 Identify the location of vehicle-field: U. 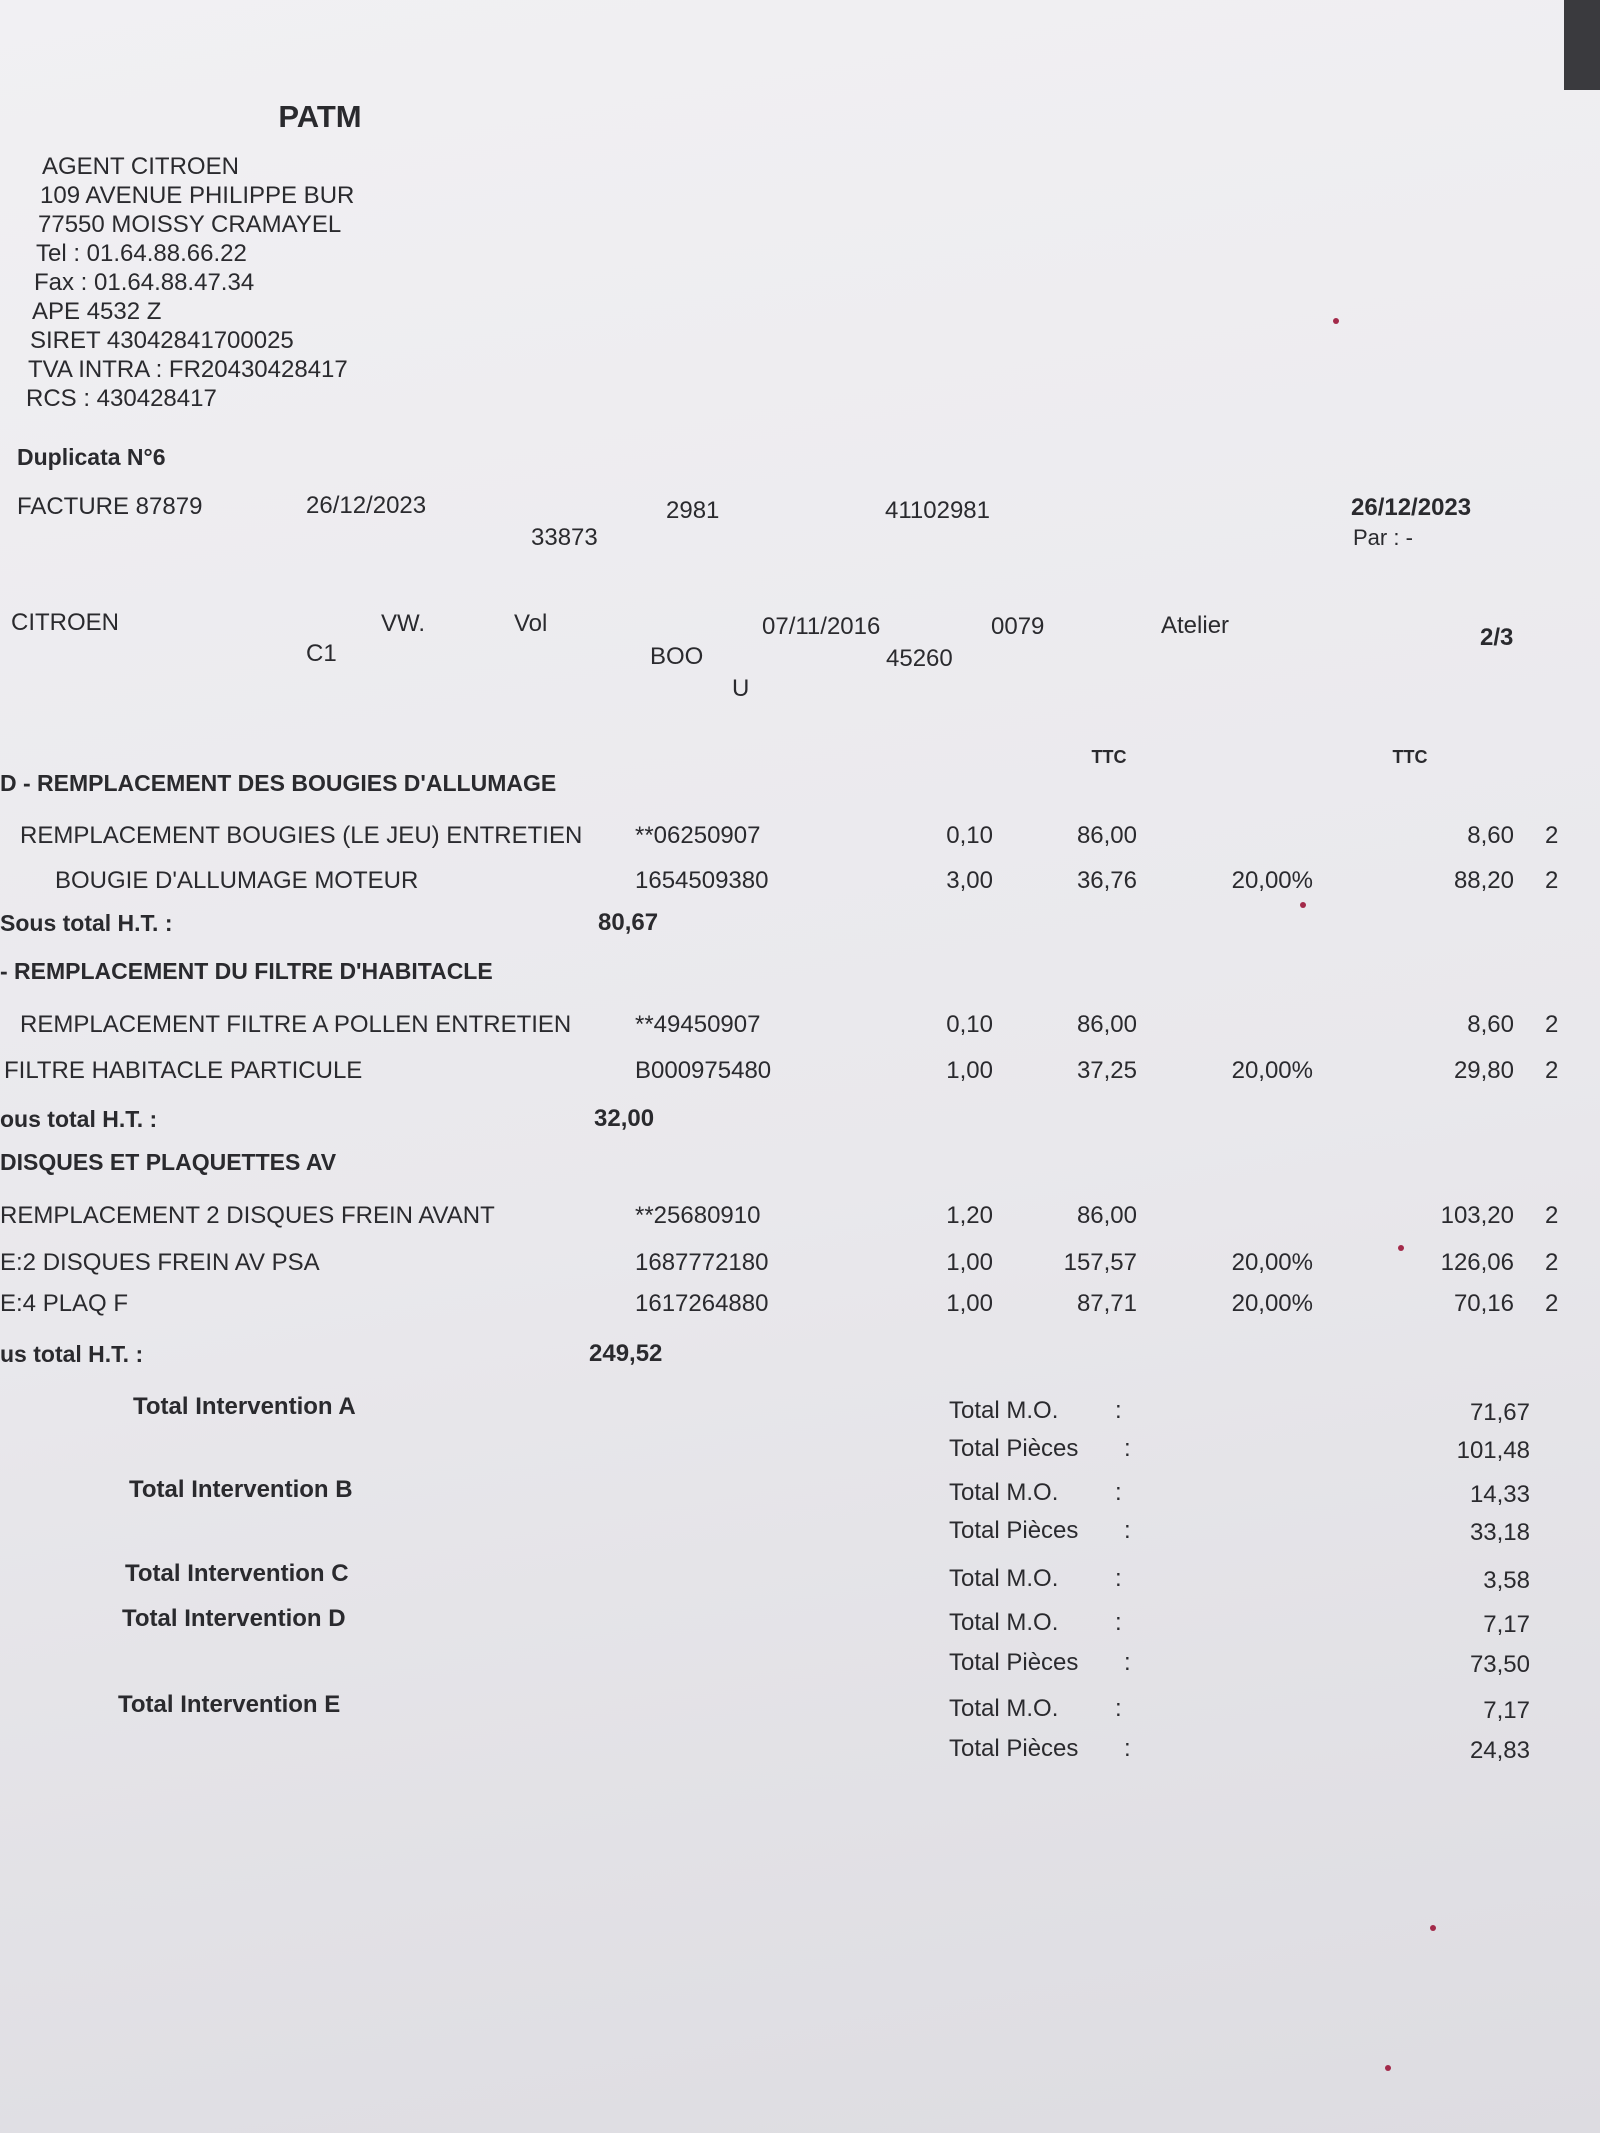
(741, 688).